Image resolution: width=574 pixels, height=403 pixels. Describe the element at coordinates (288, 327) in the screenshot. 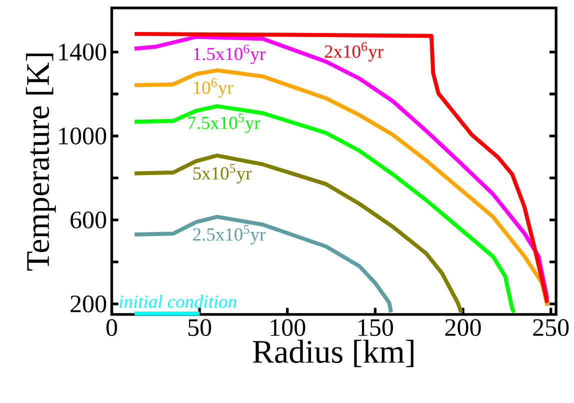

I see `x-tick-label: 100` at that location.